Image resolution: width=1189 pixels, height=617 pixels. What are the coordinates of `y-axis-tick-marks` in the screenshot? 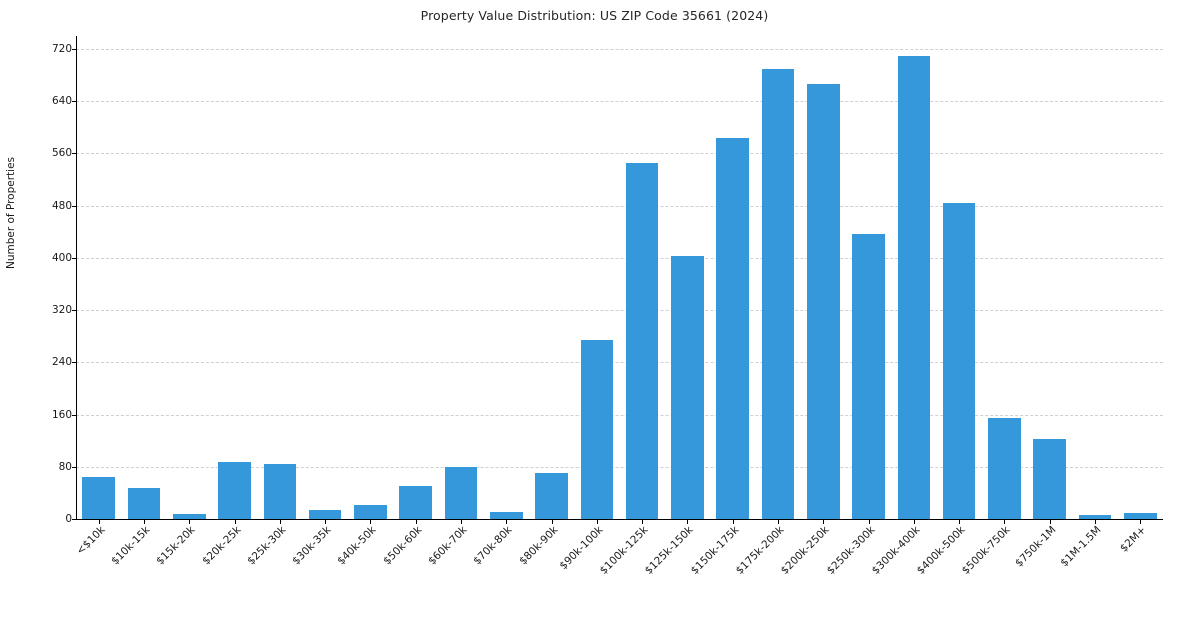 It's located at (75, 278).